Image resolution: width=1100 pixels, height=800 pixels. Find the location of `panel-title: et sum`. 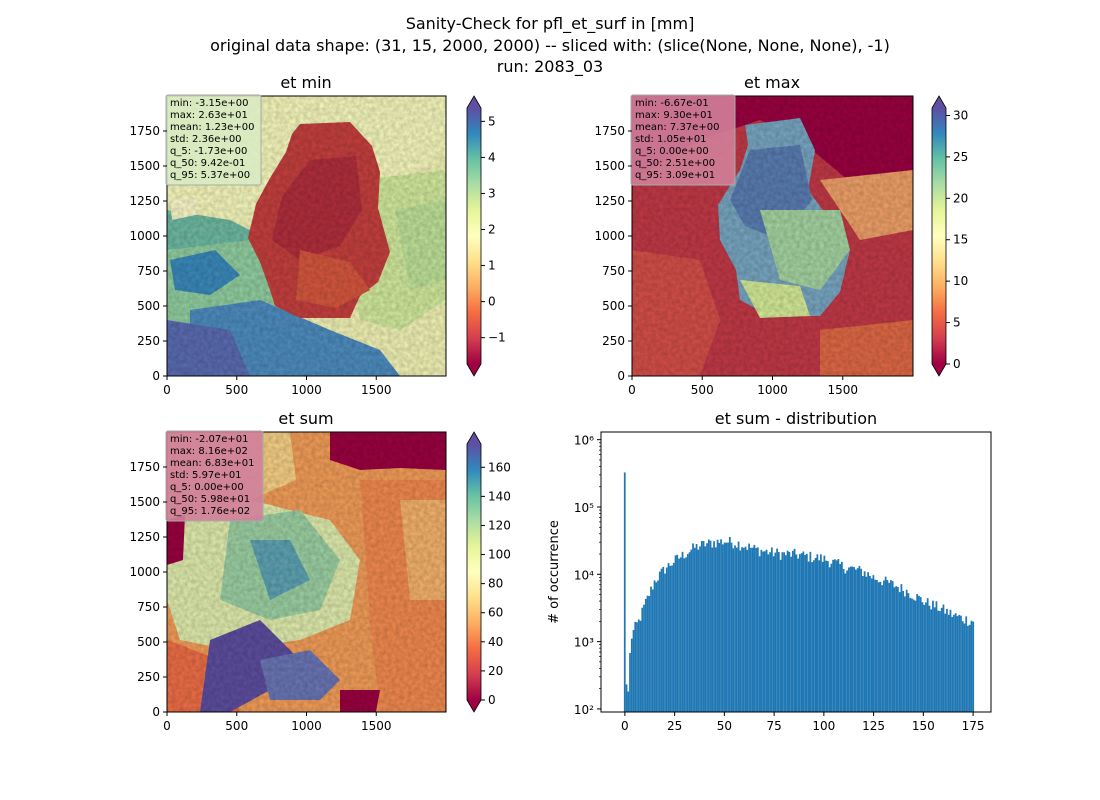

panel-title: et sum is located at coordinates (305, 418).